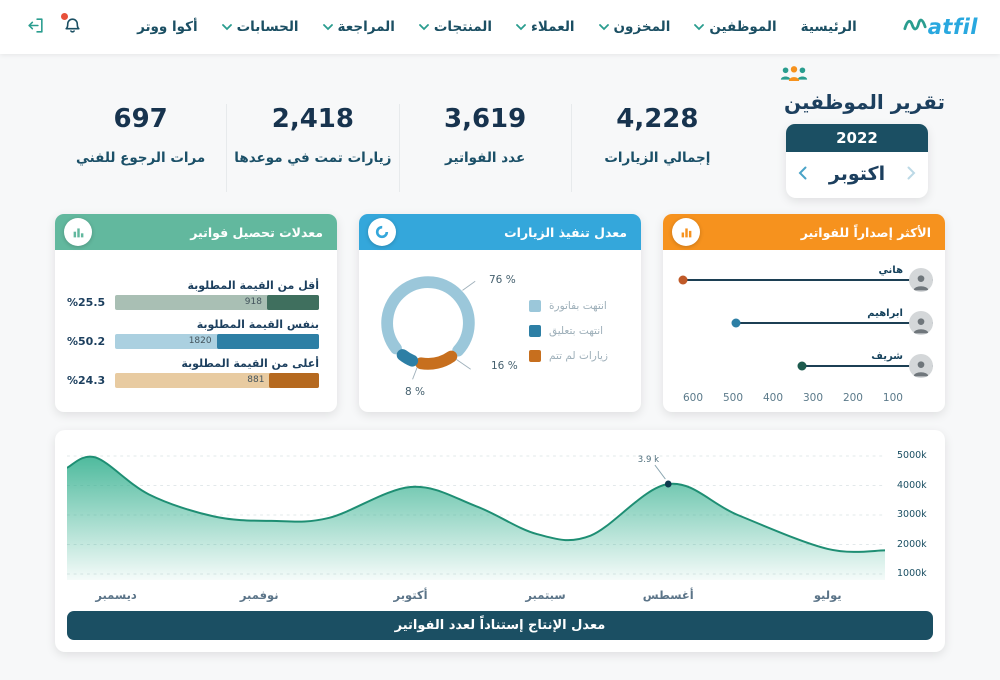 The width and height of the screenshot is (1000, 680). What do you see at coordinates (864, 102) in the screenshot?
I see `page-title: تقرير الموظفين` at bounding box center [864, 102].